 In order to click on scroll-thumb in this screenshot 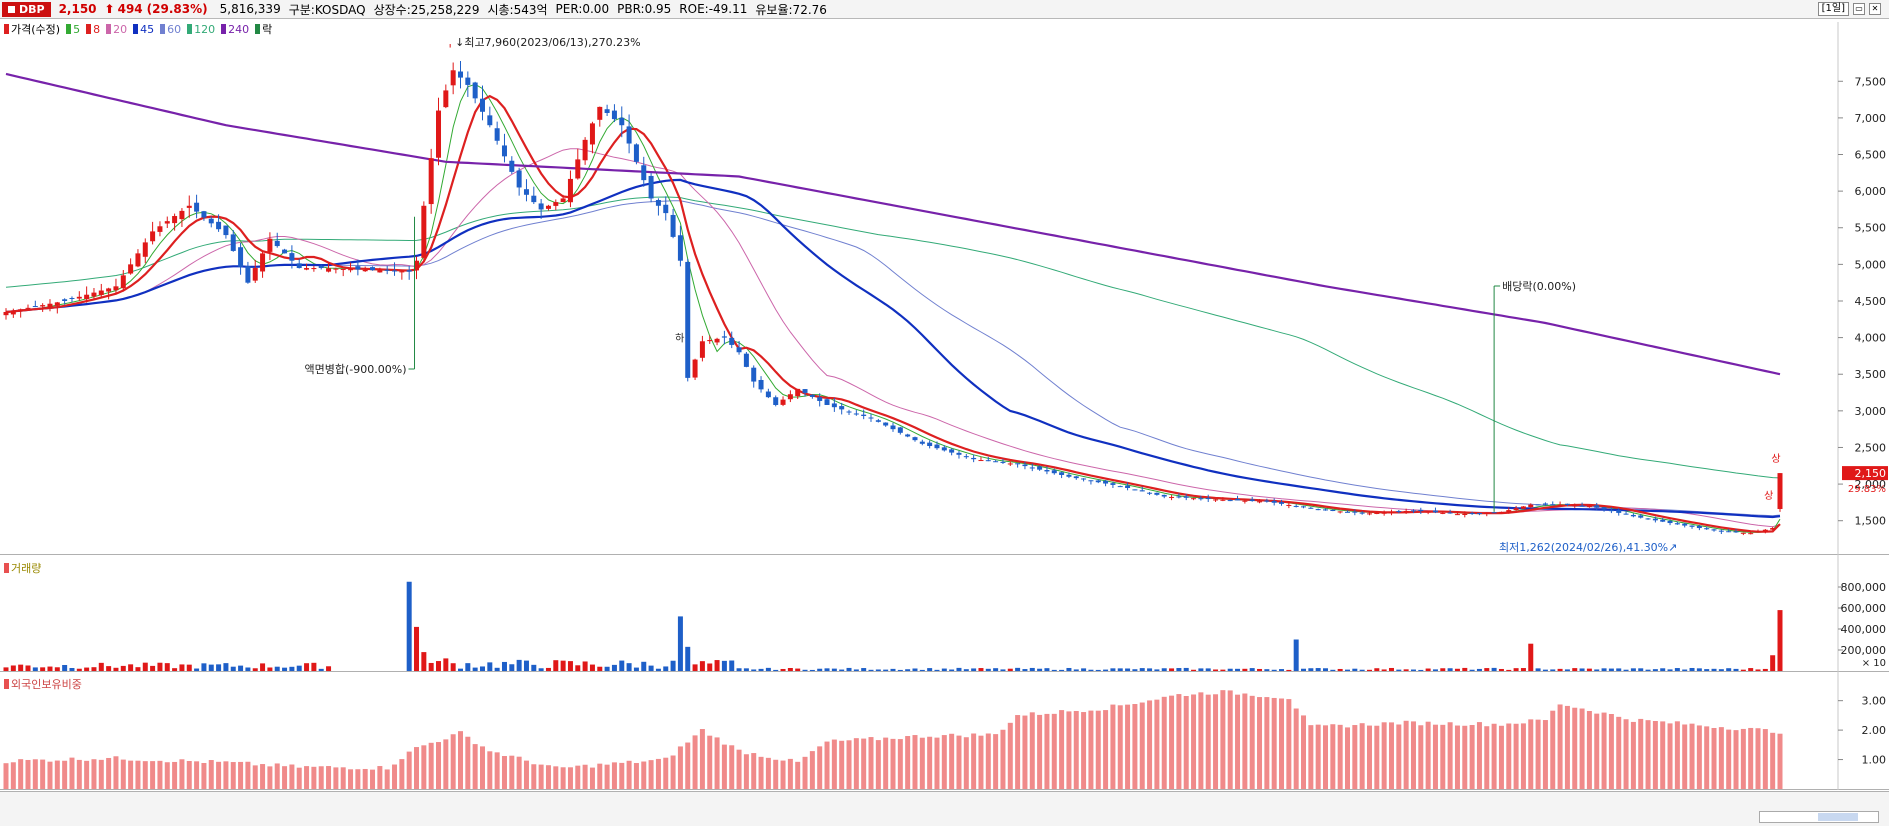, I will do `click(1838, 817)`.